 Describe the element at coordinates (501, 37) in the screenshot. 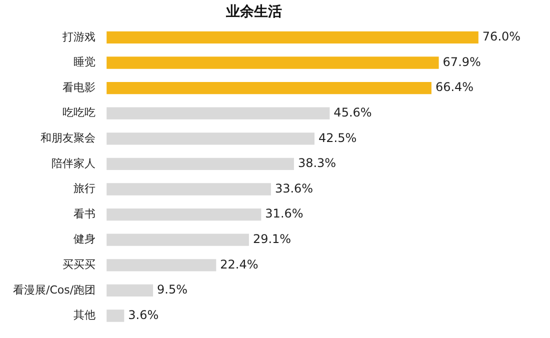

I see `data-label: 76.0%` at that location.